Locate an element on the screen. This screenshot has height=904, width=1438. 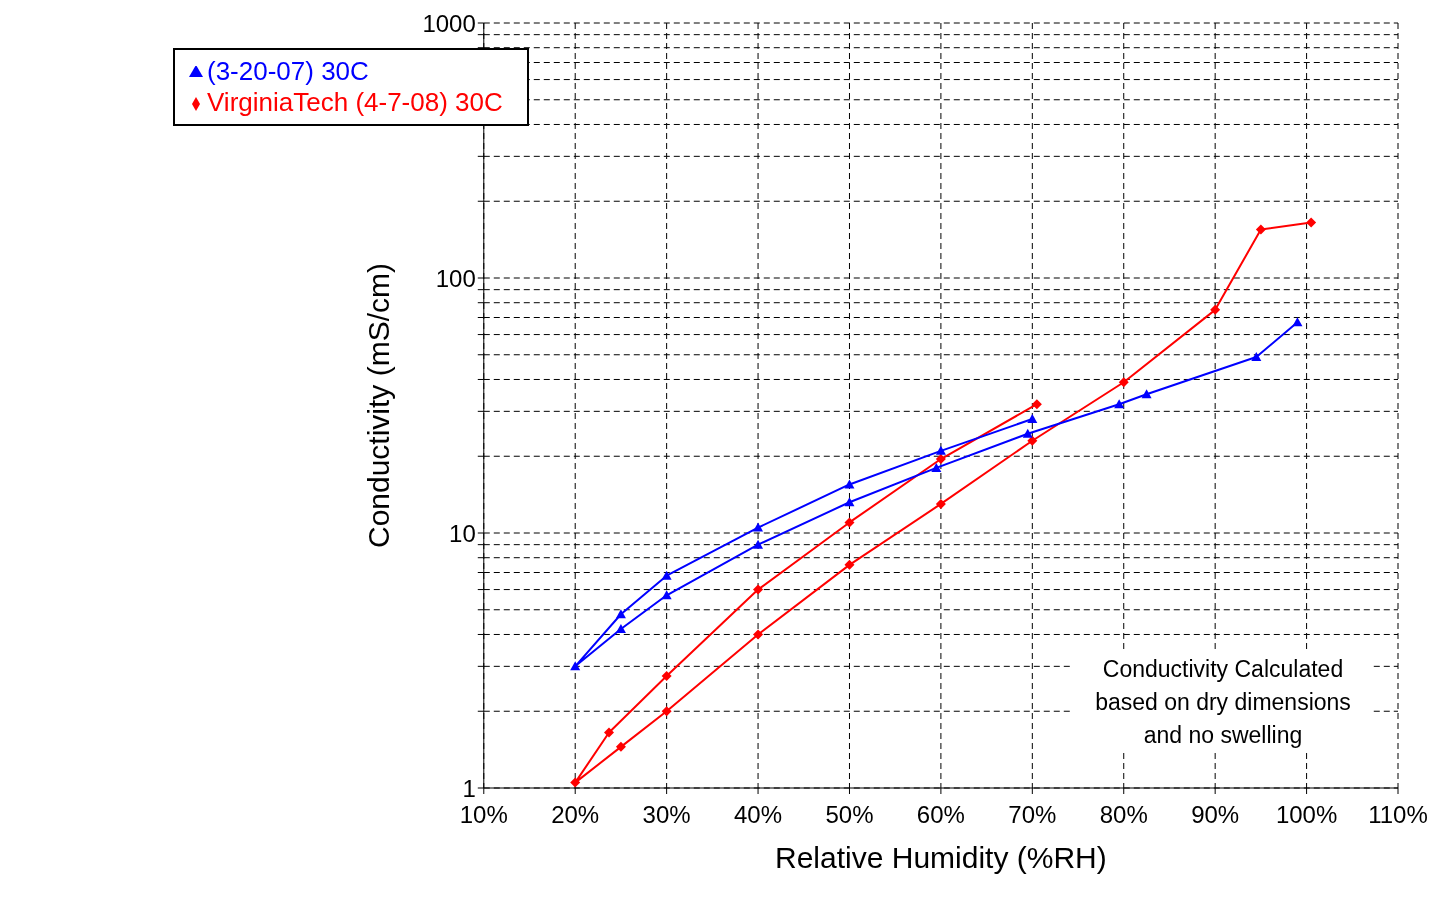
y-tick-label: 1000 is located at coordinates (449, 23).